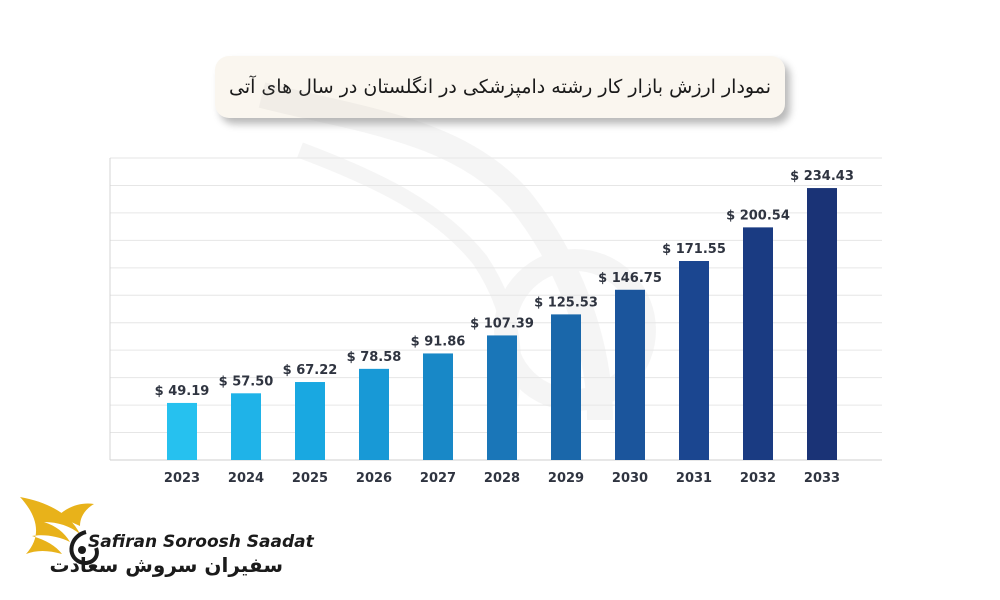  Describe the element at coordinates (246, 381) in the screenshot. I see `data-label-2024: $ 57.50` at that location.